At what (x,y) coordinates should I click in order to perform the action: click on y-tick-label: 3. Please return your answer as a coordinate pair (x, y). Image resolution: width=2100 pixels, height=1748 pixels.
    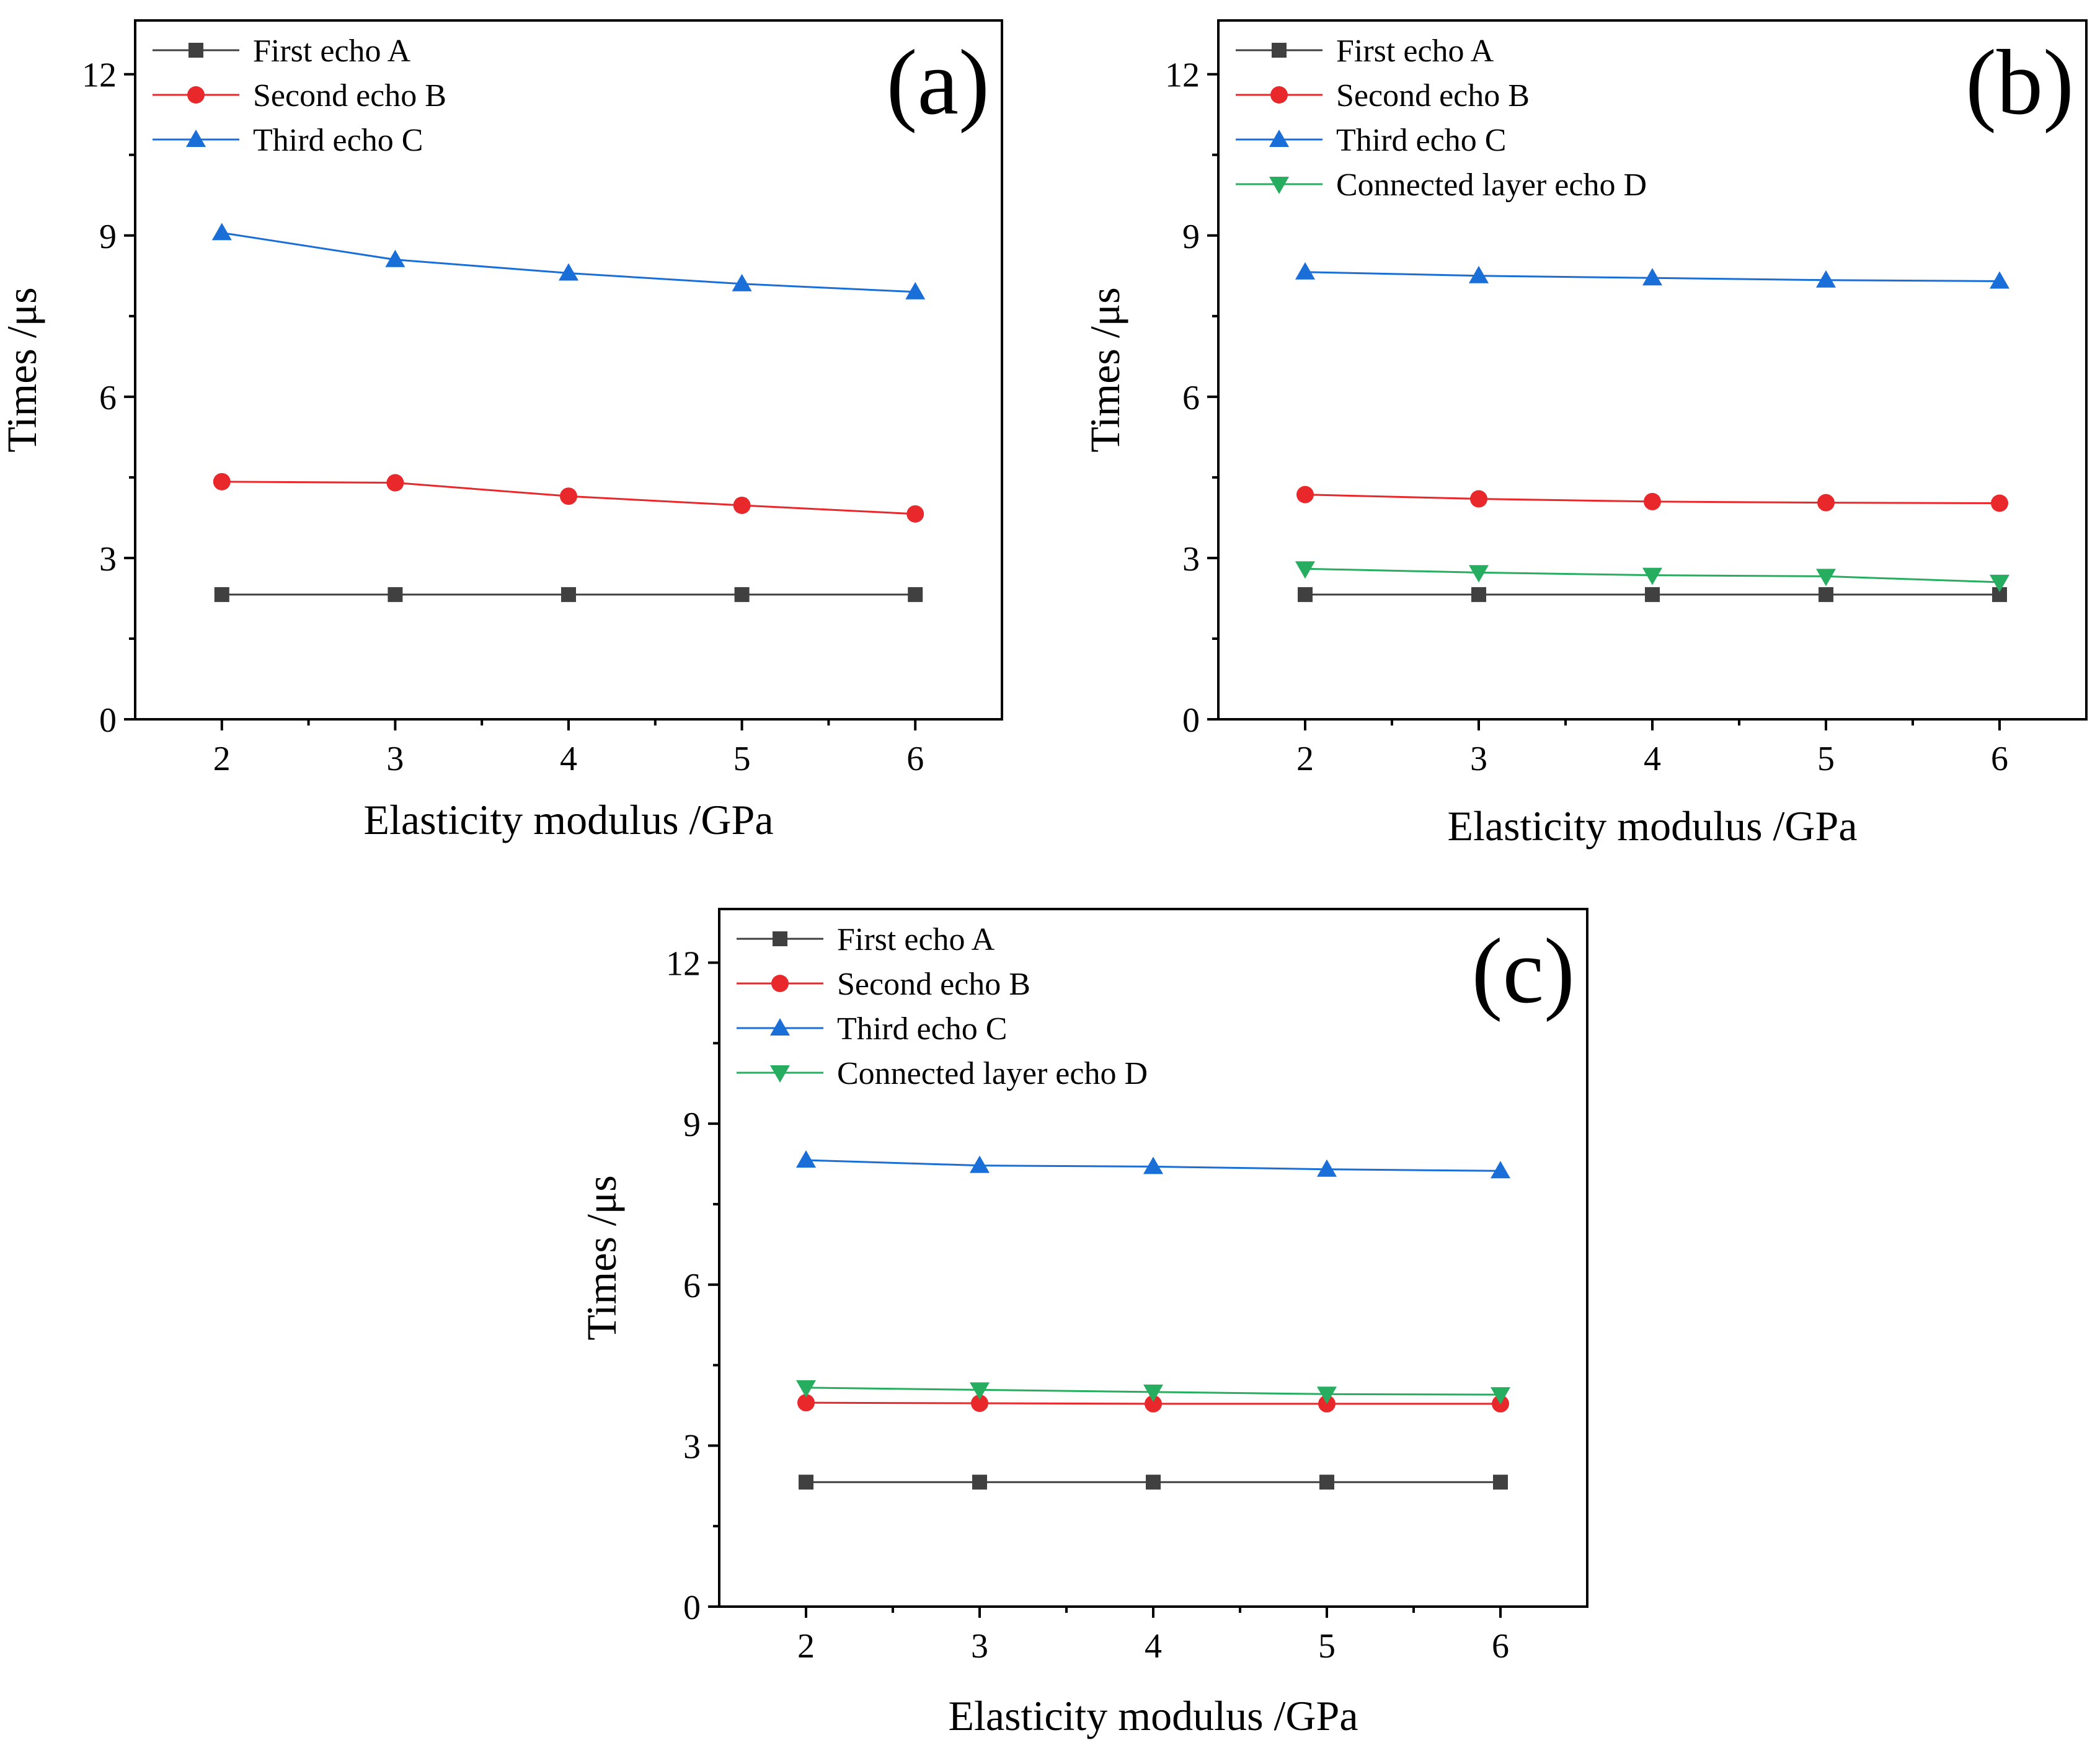
    Looking at the image, I should click on (108, 559).